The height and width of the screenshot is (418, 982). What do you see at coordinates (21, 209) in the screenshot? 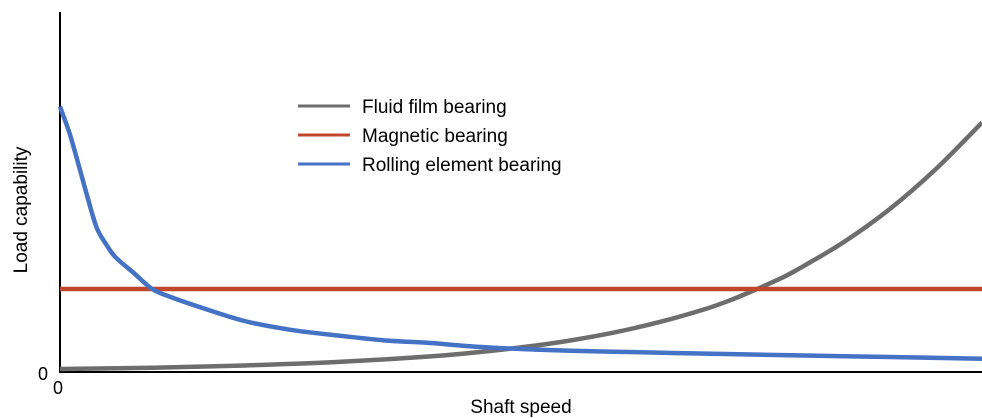
I see `y-axis-label: Load capability` at bounding box center [21, 209].